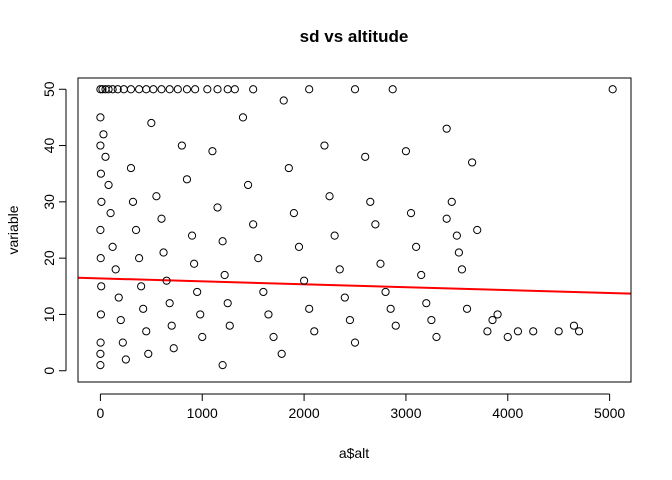 The width and height of the screenshot is (672, 480). I want to click on regression-line, so click(354, 285).